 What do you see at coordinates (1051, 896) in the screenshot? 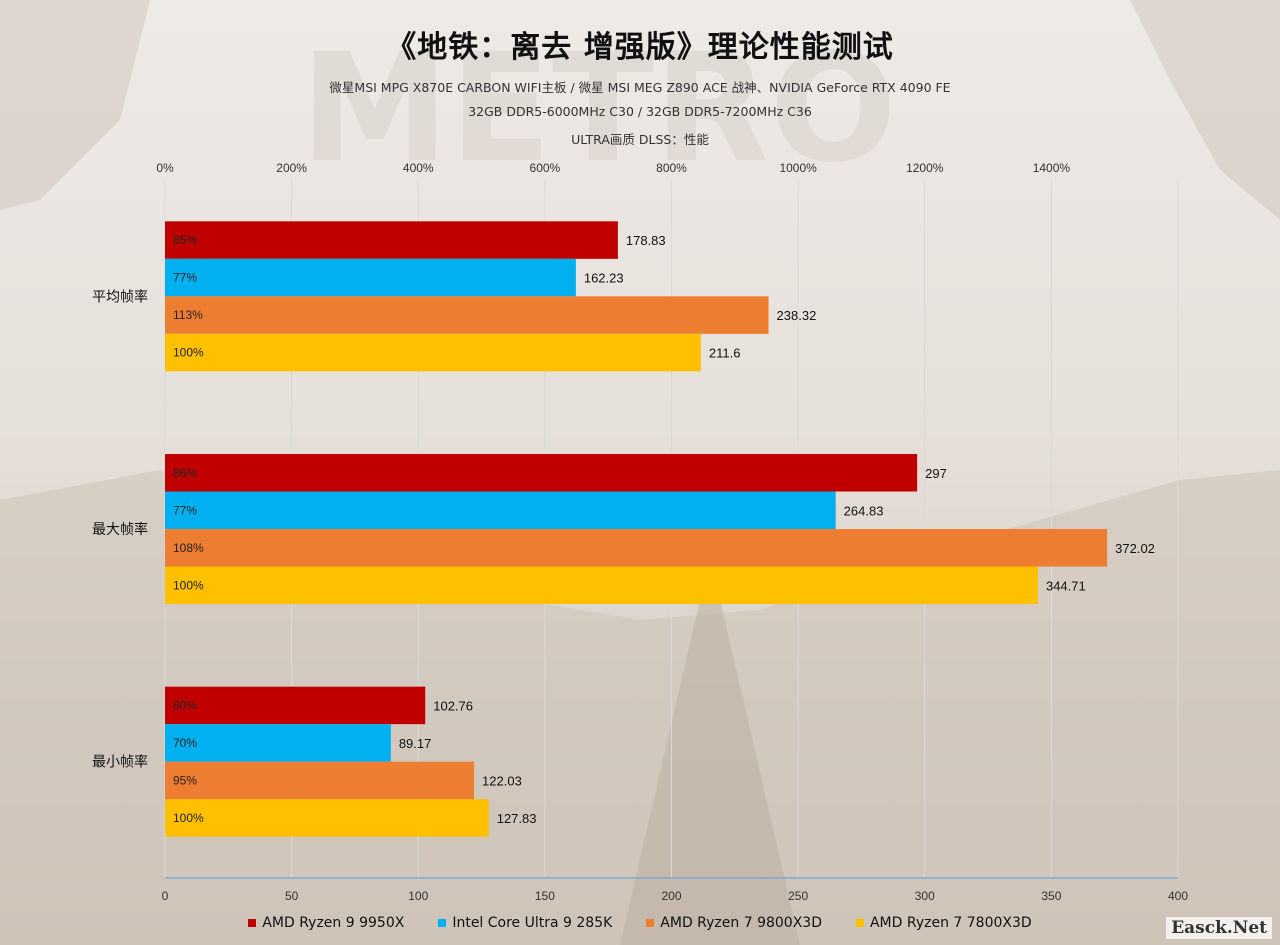
I see `x-axis-tick-label: 350` at bounding box center [1051, 896].